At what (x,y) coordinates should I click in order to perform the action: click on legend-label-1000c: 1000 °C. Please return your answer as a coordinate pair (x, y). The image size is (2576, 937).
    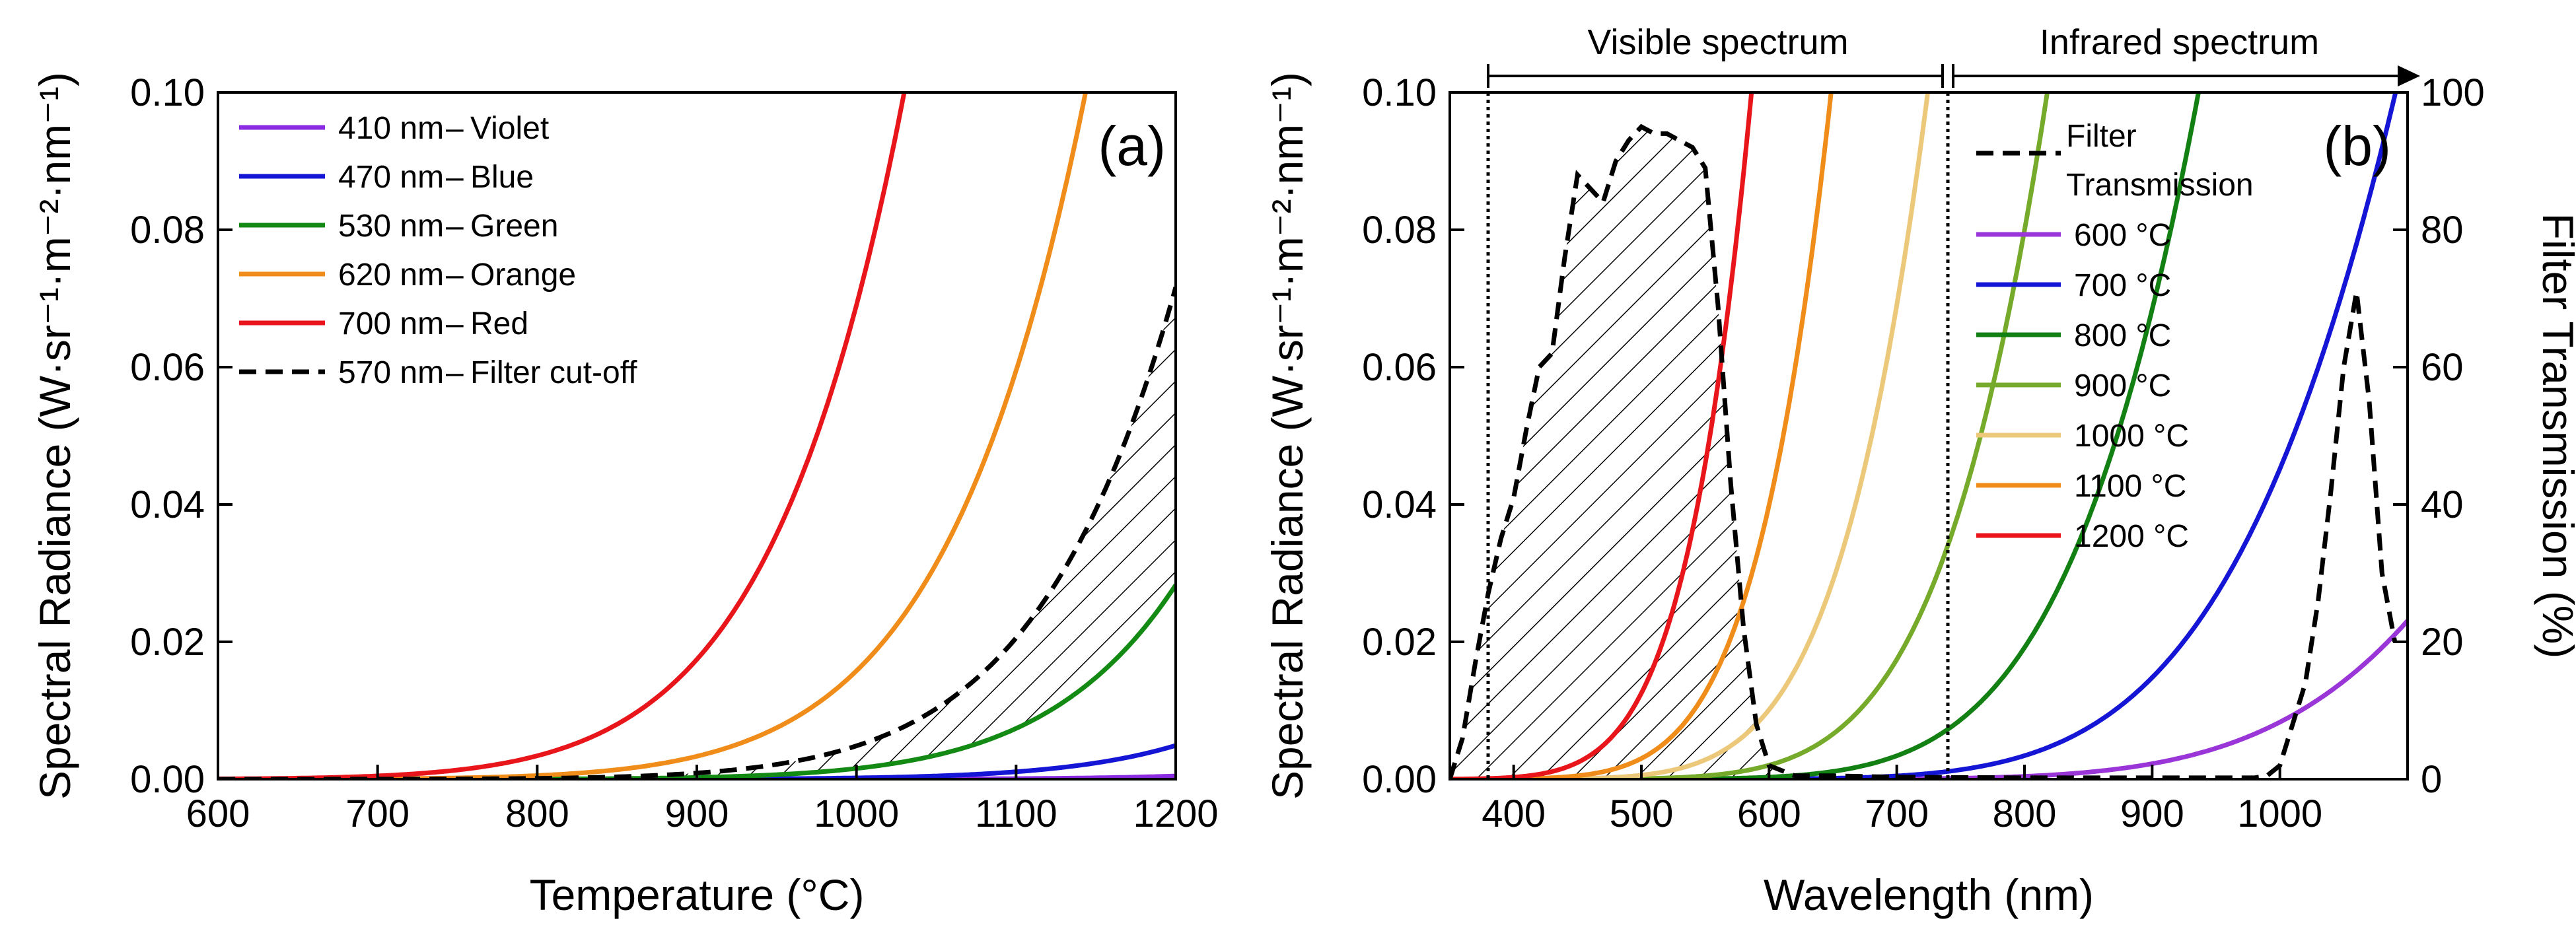
    Looking at the image, I should click on (2132, 436).